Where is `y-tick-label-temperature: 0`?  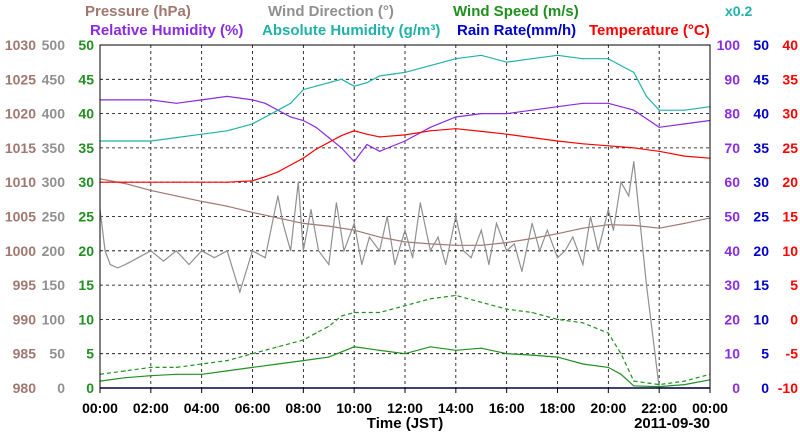
y-tick-label-temperature: 0 is located at coordinates (794, 319).